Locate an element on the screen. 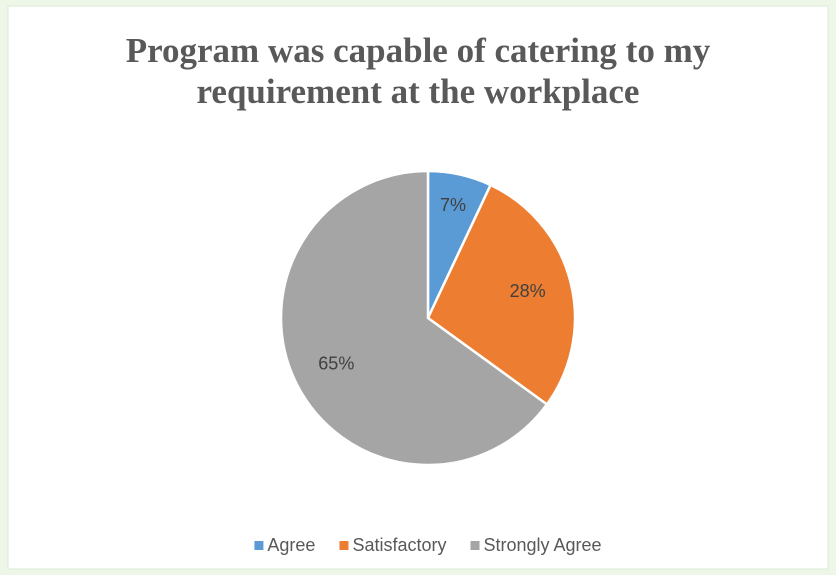  data-label: 7% is located at coordinates (453, 205).